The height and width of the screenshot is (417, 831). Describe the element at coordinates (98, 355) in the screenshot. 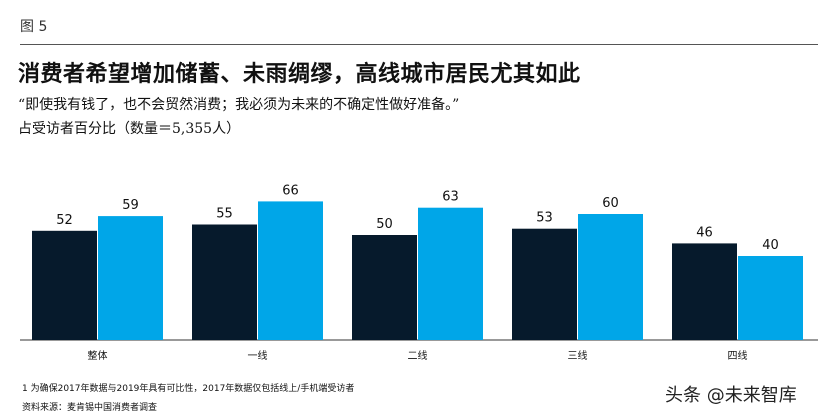

I see `x-tick-label: 整体` at that location.